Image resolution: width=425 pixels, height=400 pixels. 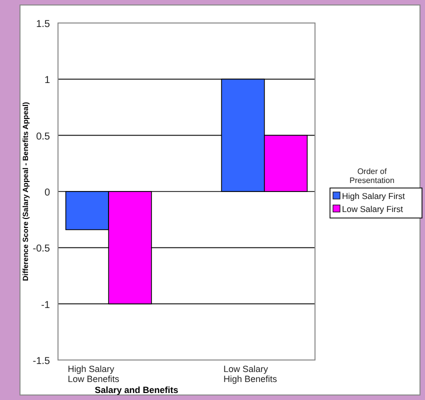 I want to click on y-tick-label: 1, so click(x=47, y=80).